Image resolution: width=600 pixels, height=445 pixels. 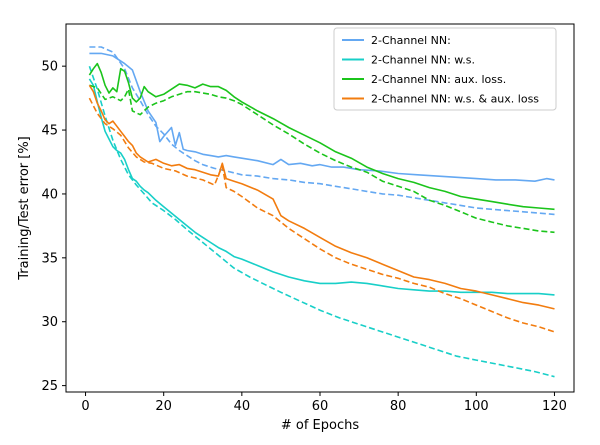 I want to click on y-tick-label: 40, so click(x=49, y=194).